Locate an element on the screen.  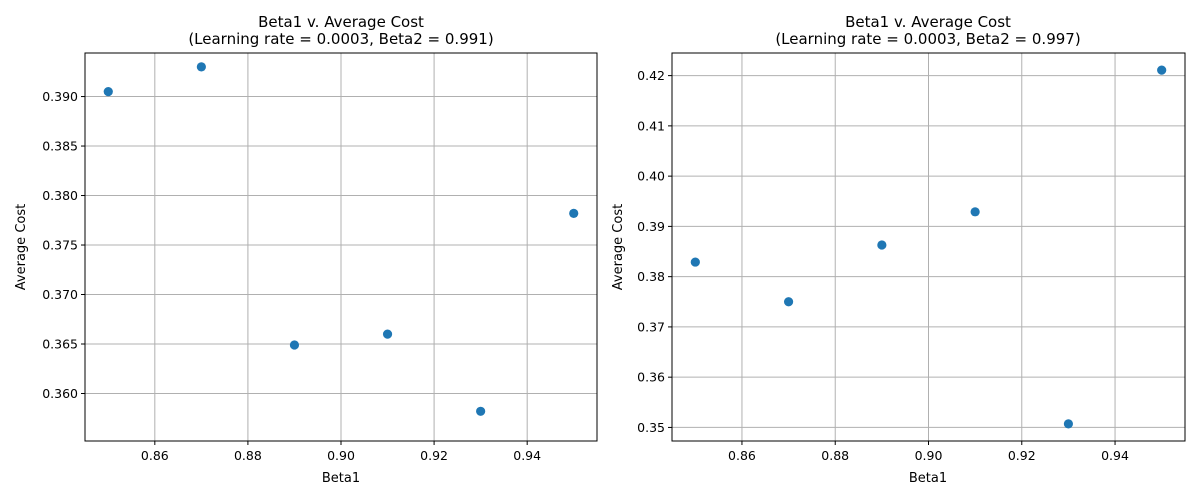
right-chart-y-tick-label: 0.35 is located at coordinates (651, 427).